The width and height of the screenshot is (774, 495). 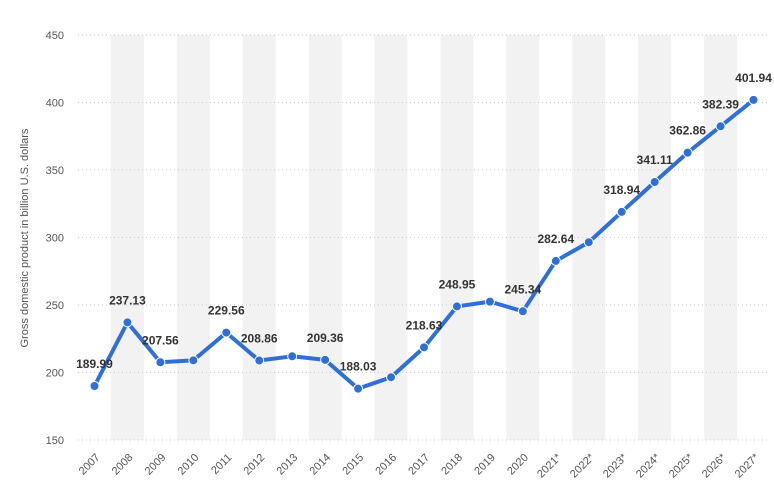 I want to click on data-label: 208.86, so click(x=259, y=339).